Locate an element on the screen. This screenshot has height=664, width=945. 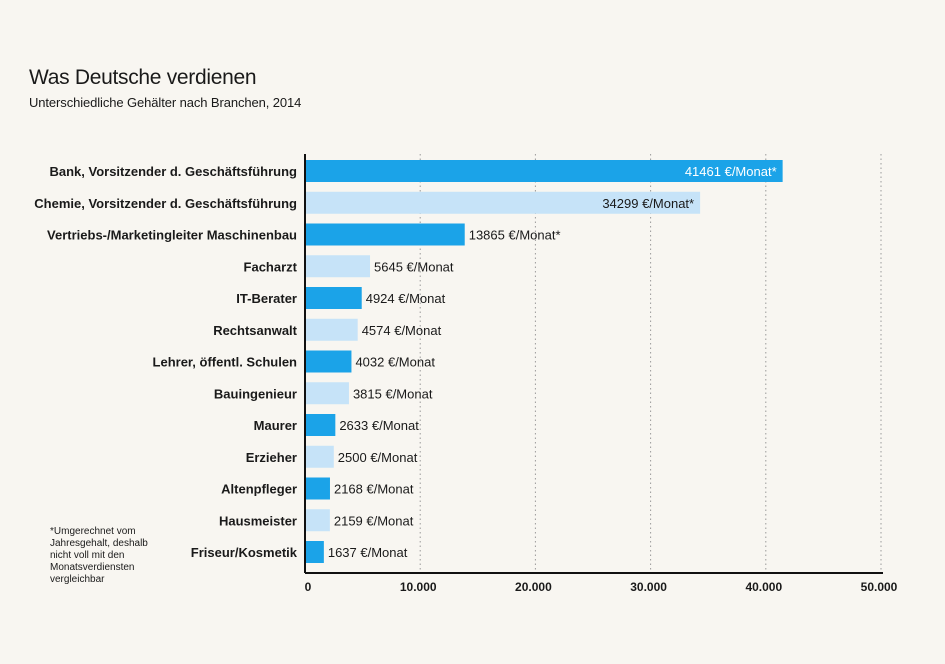
data-label: 4924 €/Monat is located at coordinates (406, 298).